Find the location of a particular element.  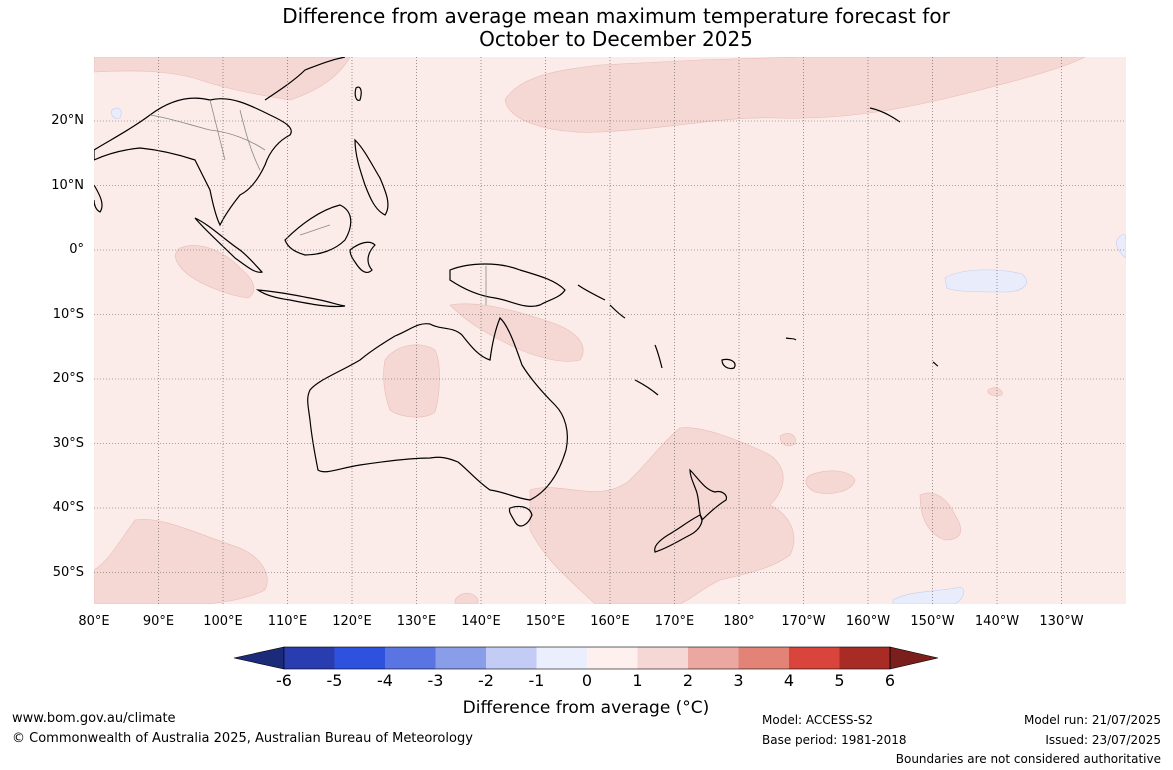

sulawesi-outline is located at coordinates (362, 257).